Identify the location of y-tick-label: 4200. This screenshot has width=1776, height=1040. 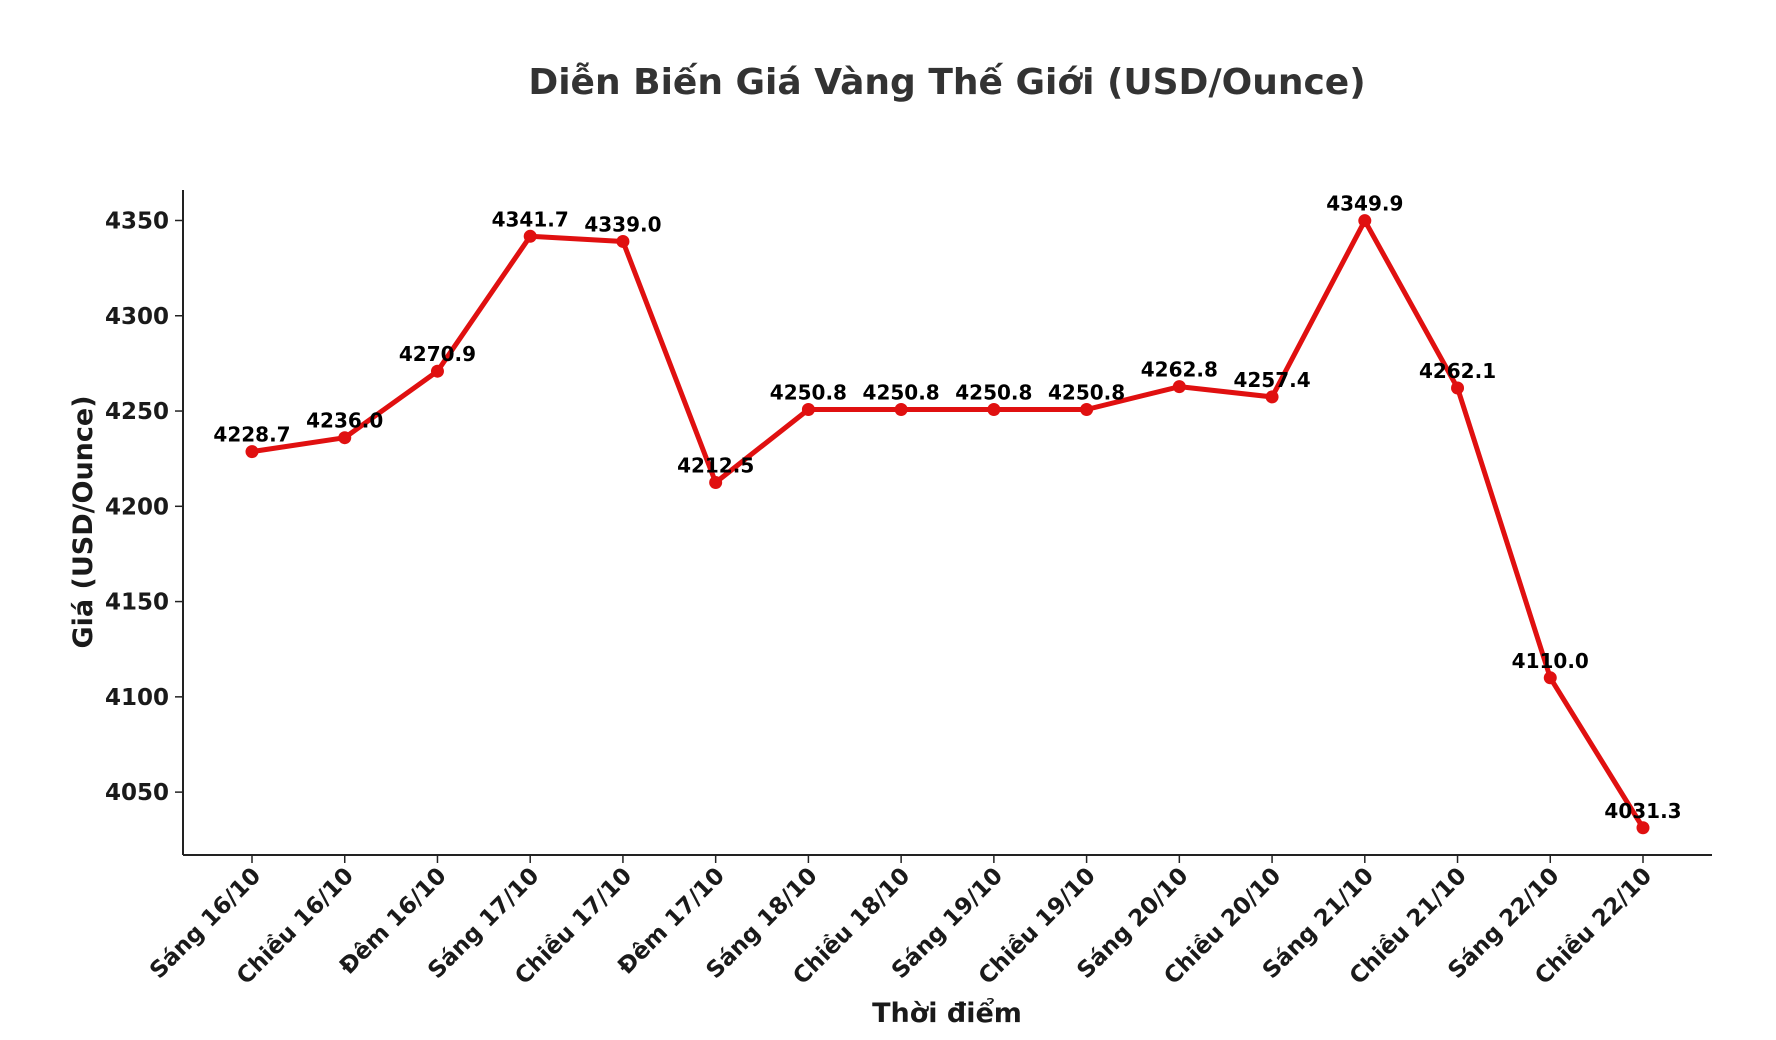
(137, 507).